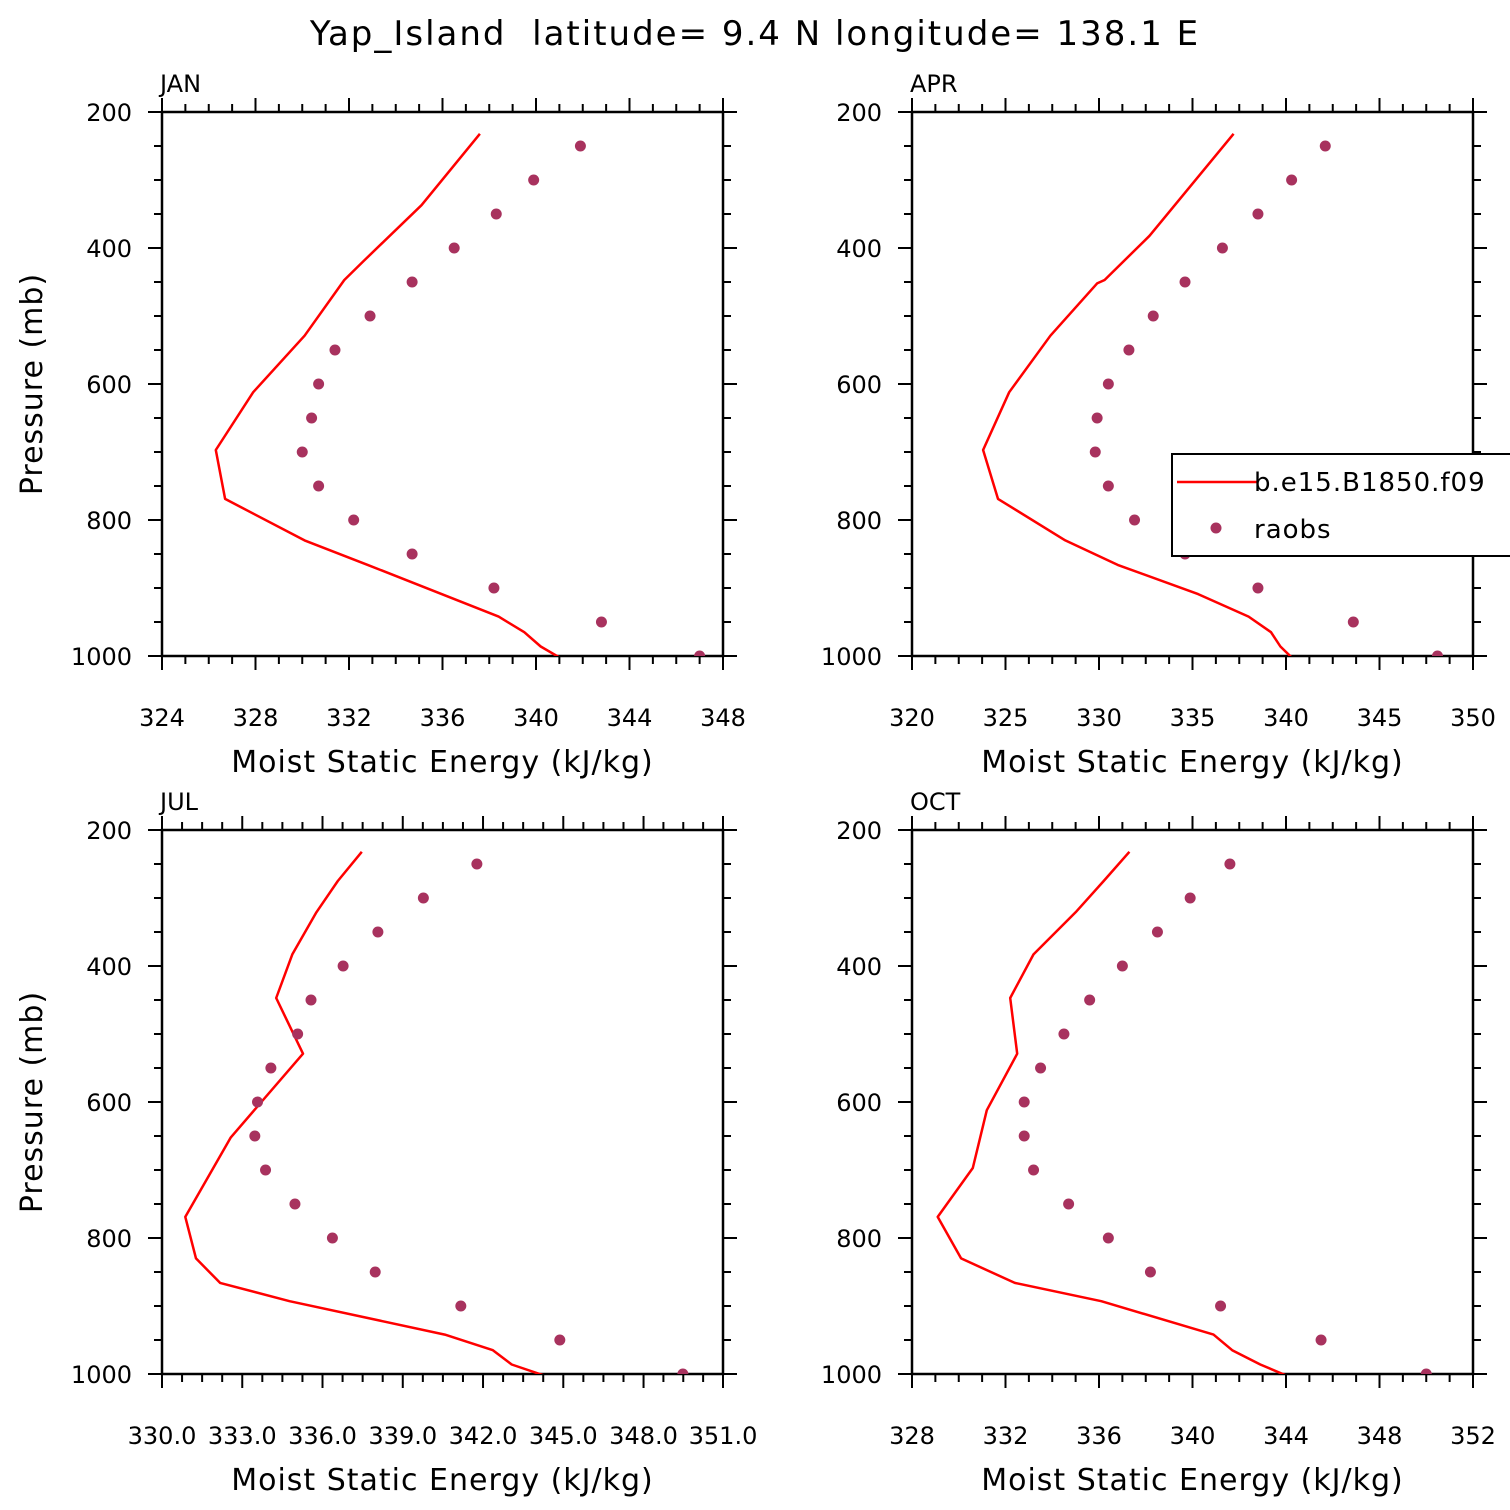 Image resolution: width=1510 pixels, height=1510 pixels. What do you see at coordinates (1193, 718) in the screenshot?
I see `x-tick-label: 335` at bounding box center [1193, 718].